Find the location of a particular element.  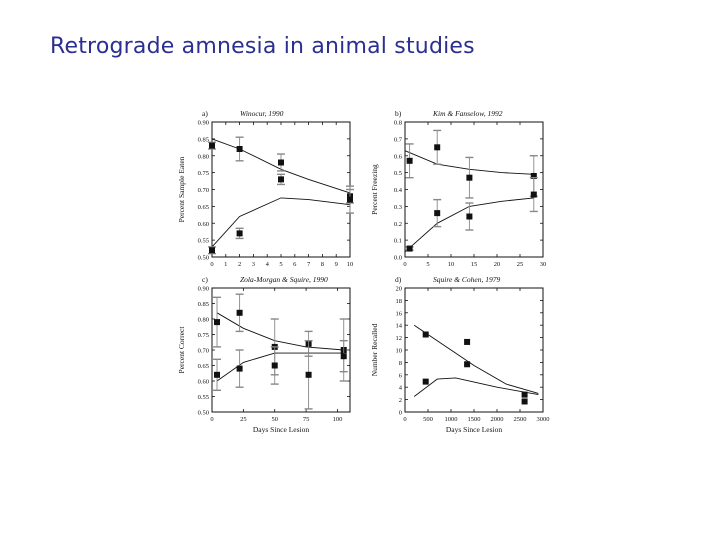

panel-label: c) is located at coordinates (205, 279).